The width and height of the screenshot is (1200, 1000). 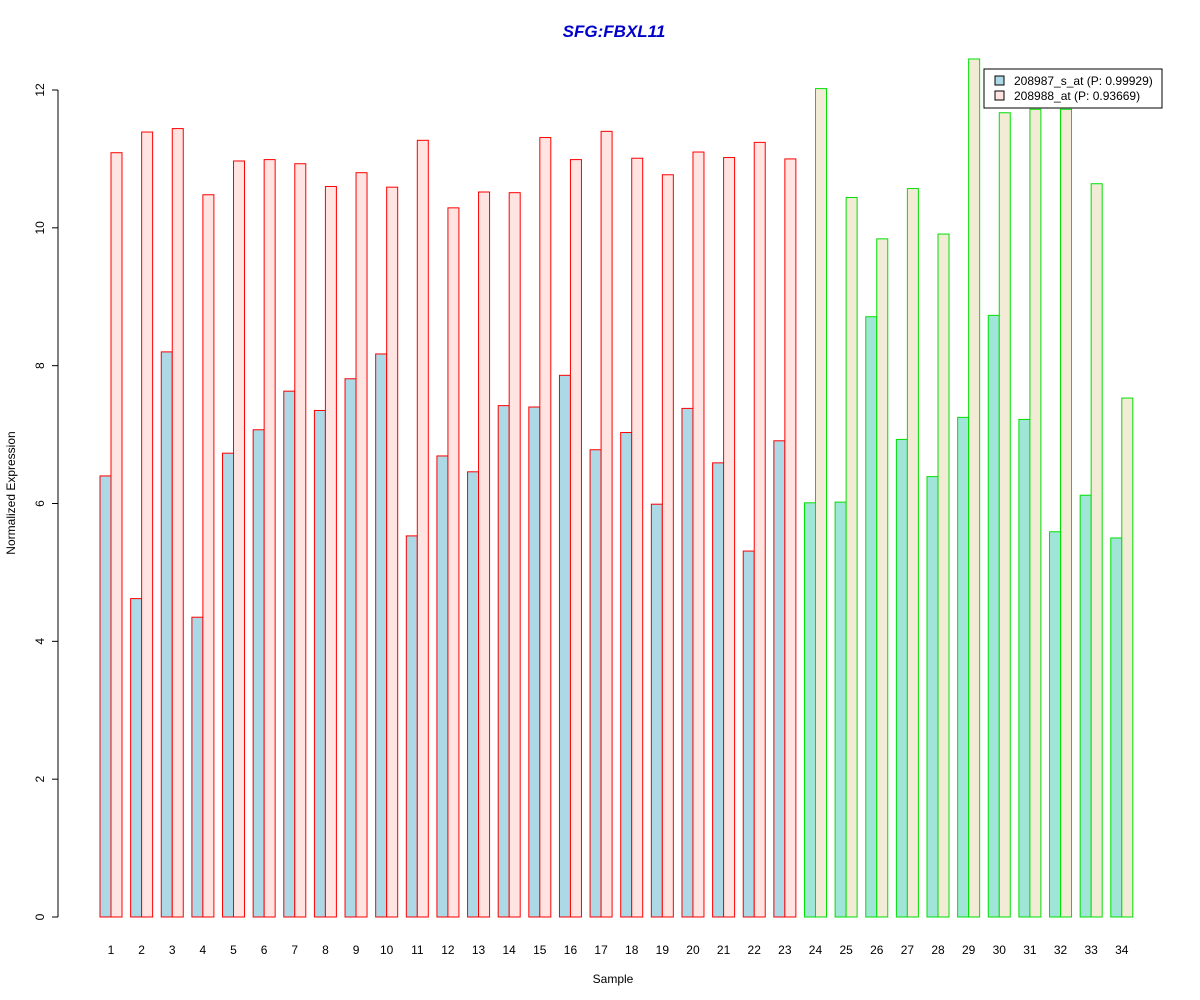 I want to click on x-tick-label: 26, so click(x=877, y=950).